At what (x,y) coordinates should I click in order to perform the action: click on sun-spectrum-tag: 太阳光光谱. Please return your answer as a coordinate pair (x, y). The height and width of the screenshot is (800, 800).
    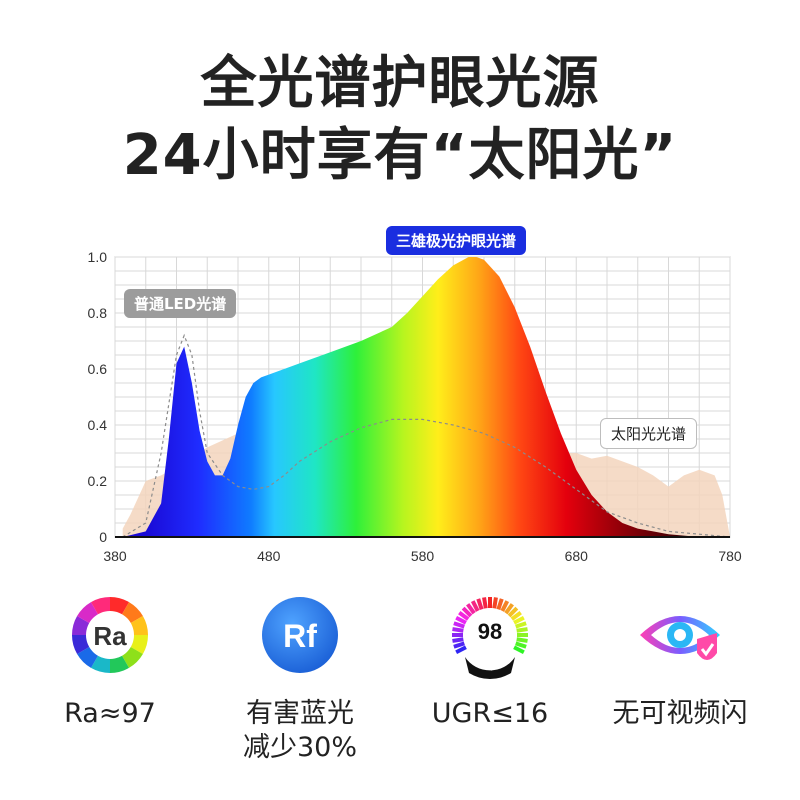
    Looking at the image, I should click on (649, 433).